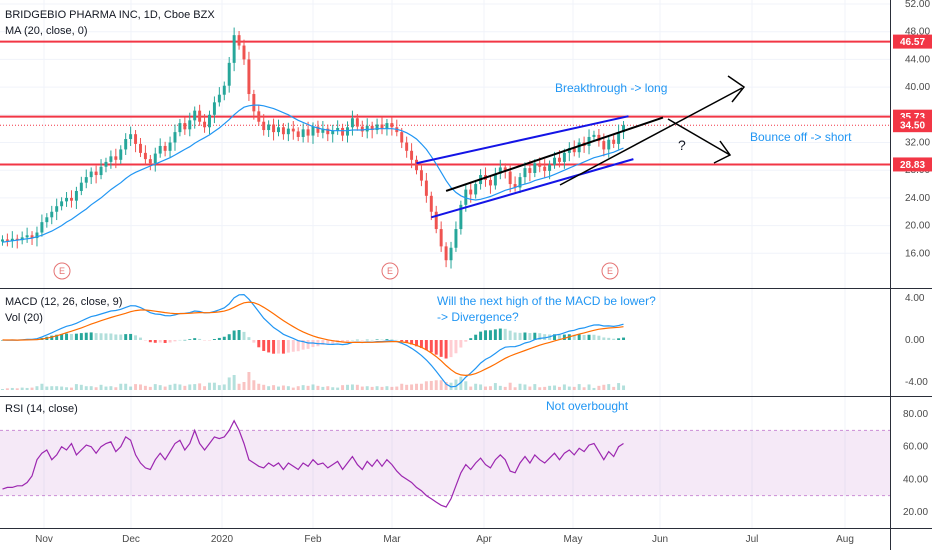 The image size is (932, 550). I want to click on rsi-tick-label: 40.00, so click(915, 479).